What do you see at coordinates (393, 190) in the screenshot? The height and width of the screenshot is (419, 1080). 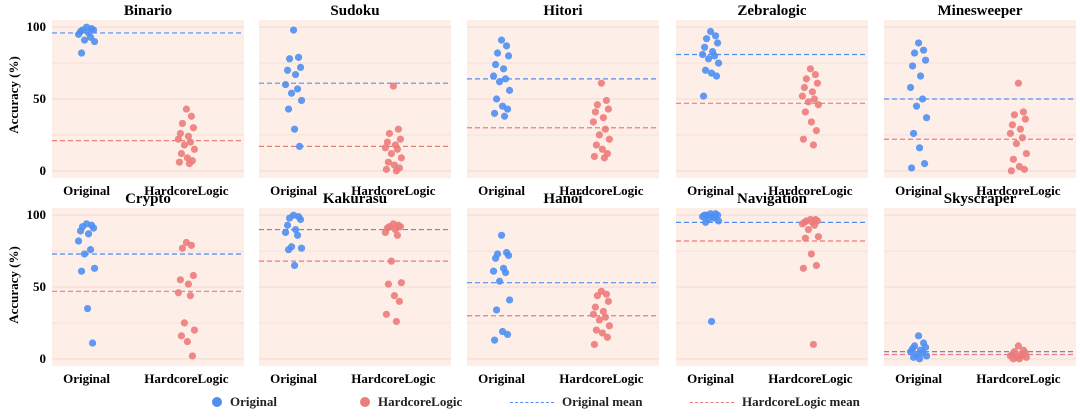 I see `x-tick-label-sudoku-1: HardcoreLogic` at bounding box center [393, 190].